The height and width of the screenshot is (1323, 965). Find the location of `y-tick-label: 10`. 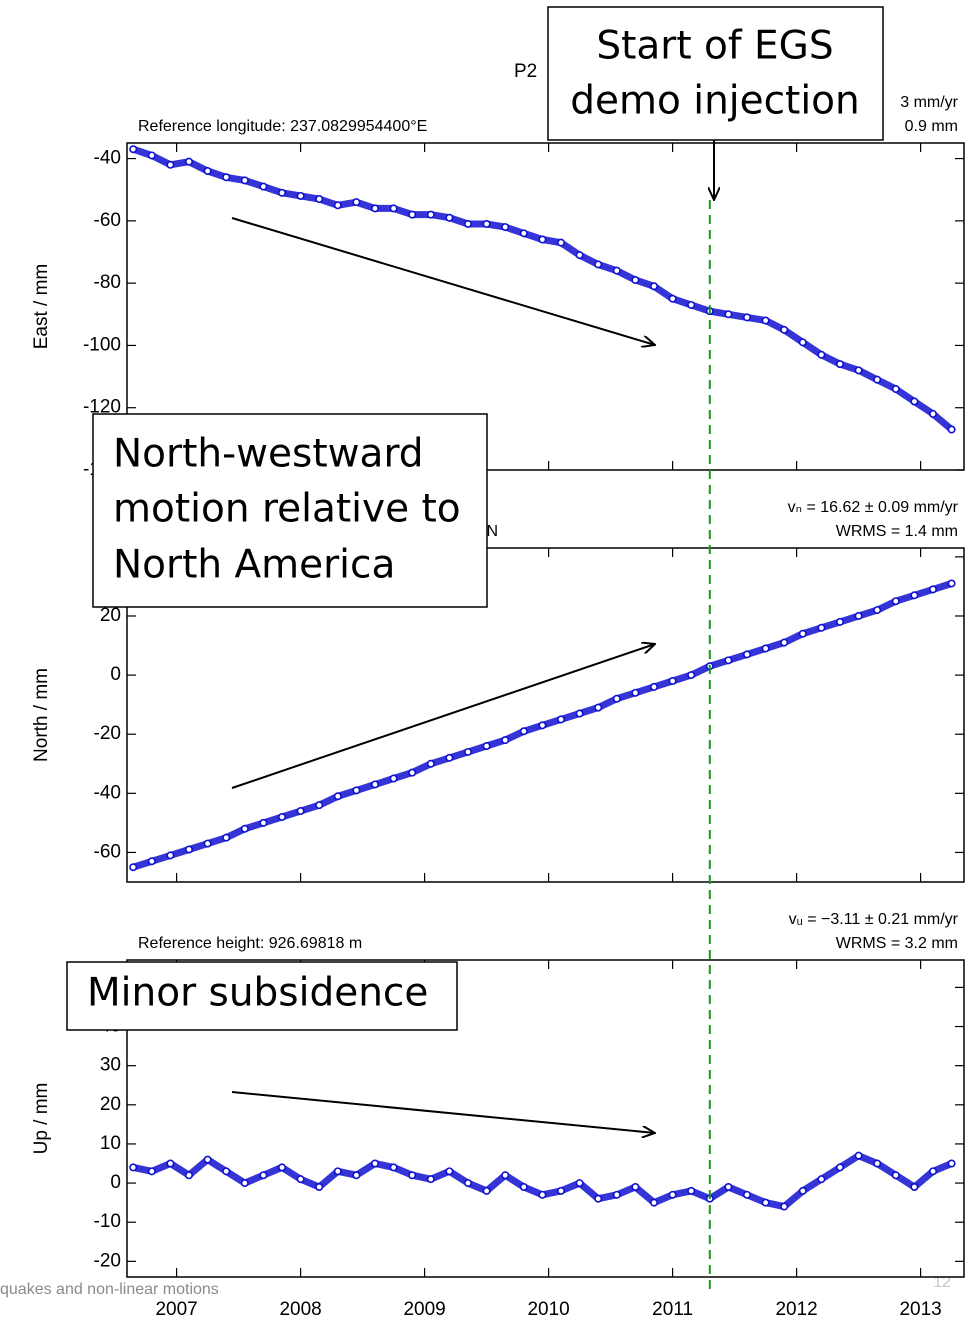

y-tick-label: 10 is located at coordinates (110, 1143).